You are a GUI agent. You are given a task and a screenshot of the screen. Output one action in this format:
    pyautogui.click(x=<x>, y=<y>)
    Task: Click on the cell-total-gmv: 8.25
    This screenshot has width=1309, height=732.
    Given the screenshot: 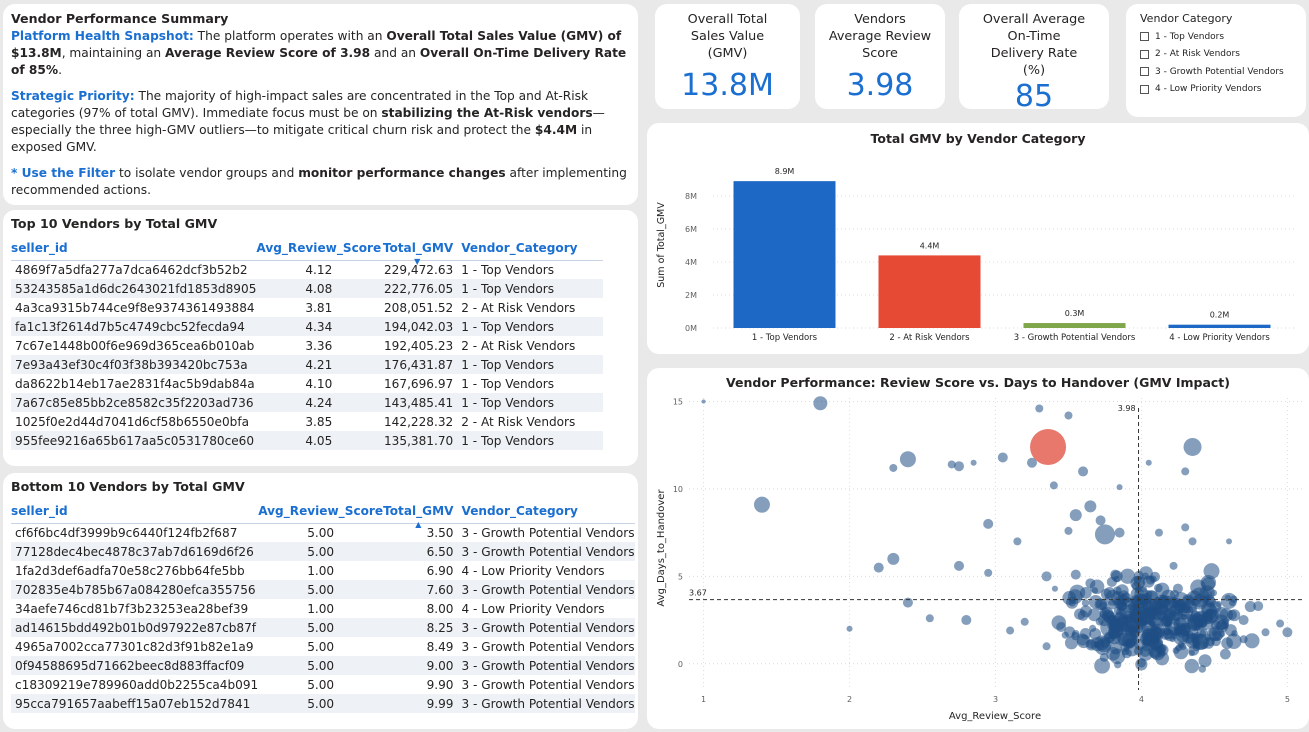 What is the action you would take?
    pyautogui.click(x=418, y=627)
    